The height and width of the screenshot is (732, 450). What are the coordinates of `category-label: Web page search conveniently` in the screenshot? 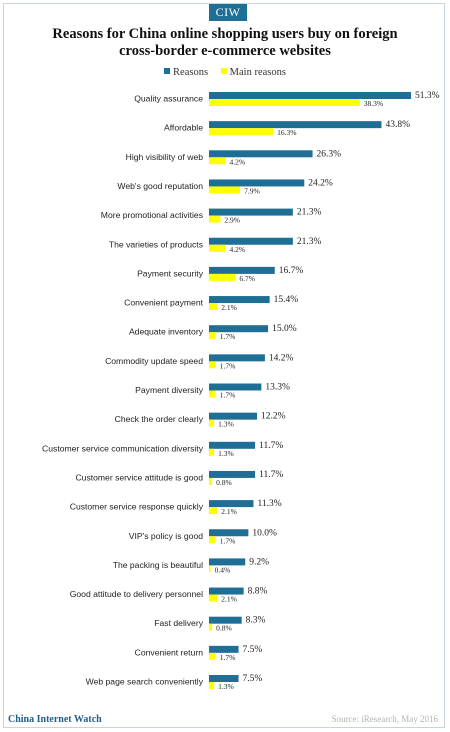 It's located at (145, 682).